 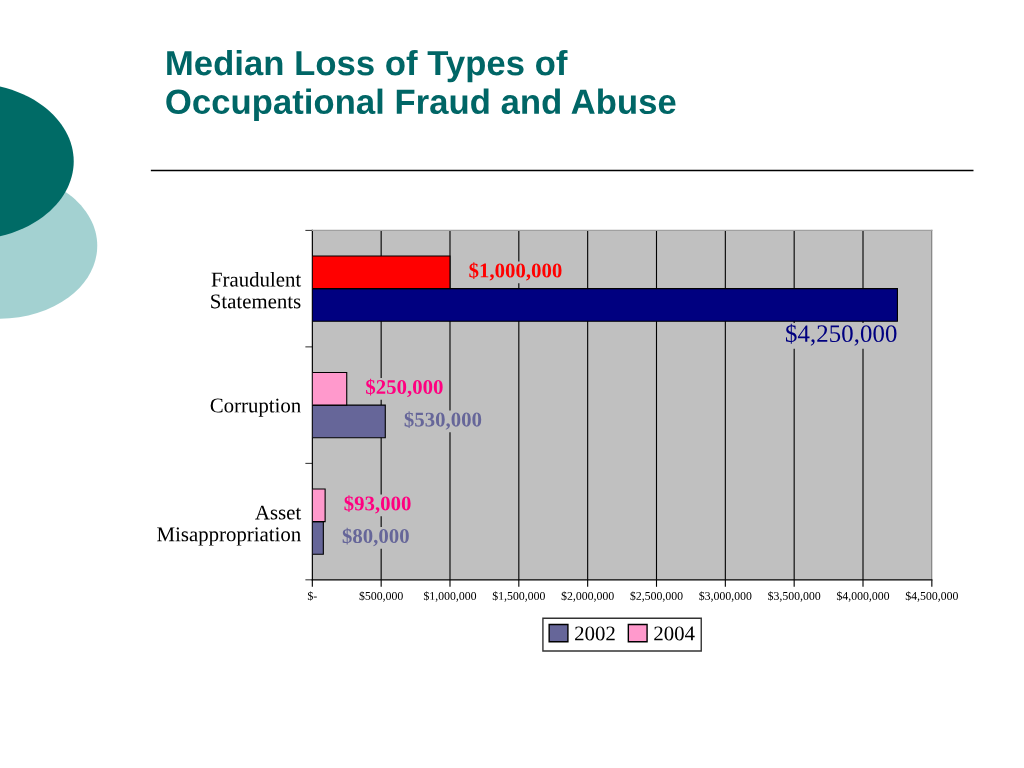 I want to click on data-label: $250,000, so click(x=404, y=388).